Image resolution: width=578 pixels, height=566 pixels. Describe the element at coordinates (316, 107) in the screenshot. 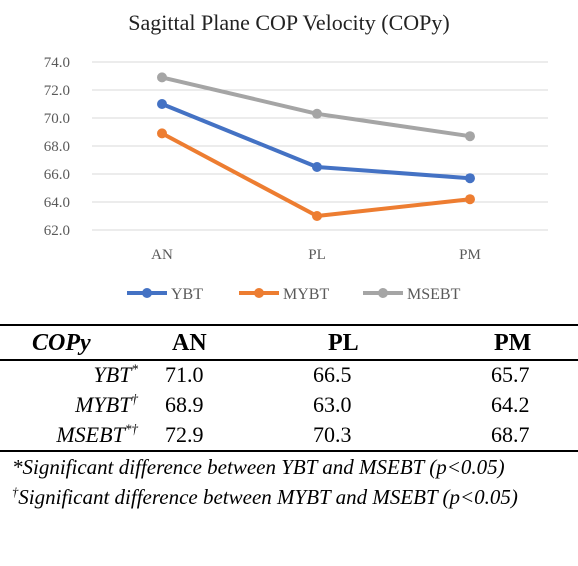

I see `series-line-msebt` at that location.